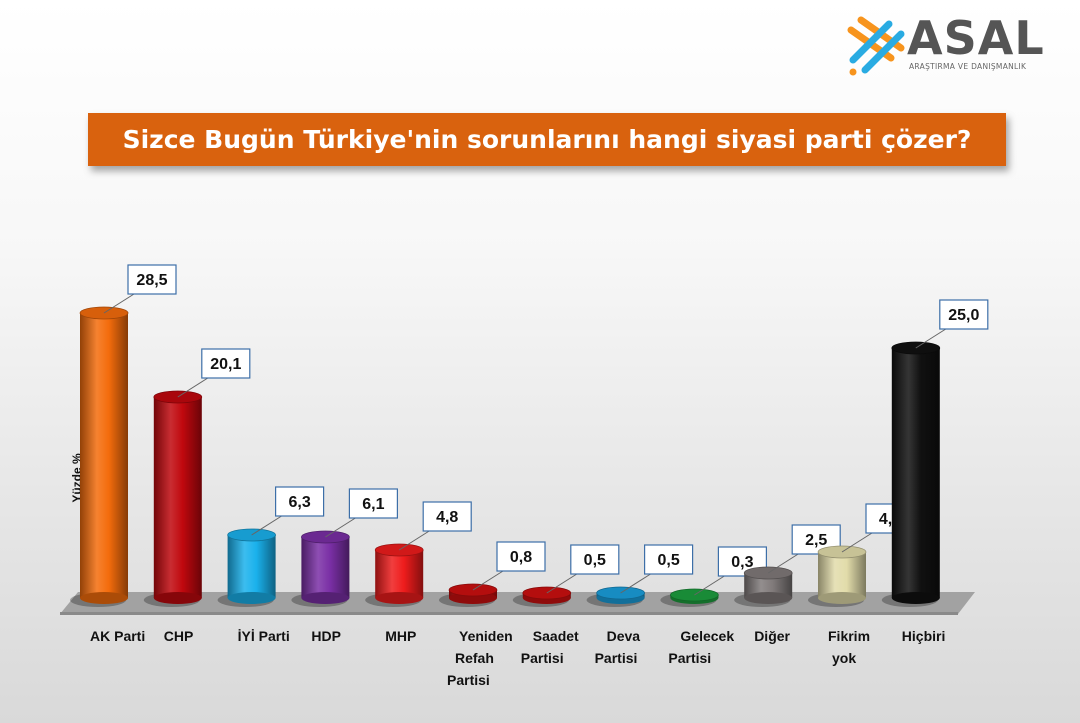 The width and height of the screenshot is (1080, 723). I want to click on category-label: AK Parti, so click(117, 636).